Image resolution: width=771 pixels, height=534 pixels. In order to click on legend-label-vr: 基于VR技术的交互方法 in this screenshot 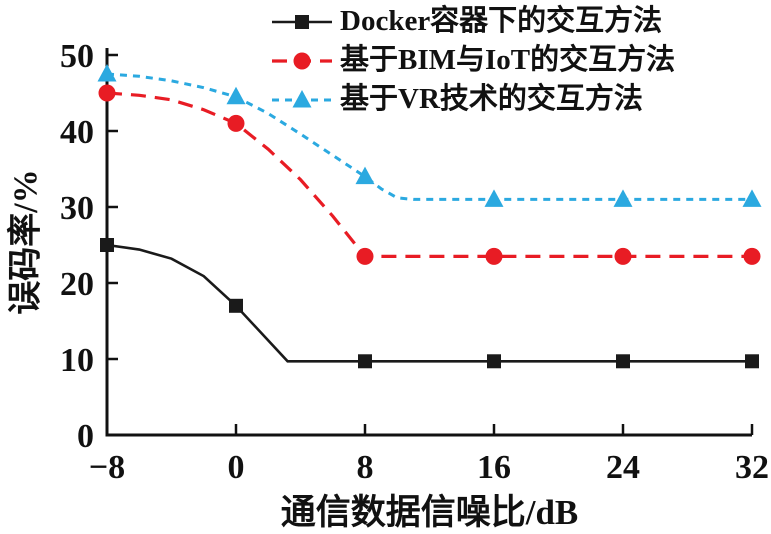, I will do `click(491, 99)`.